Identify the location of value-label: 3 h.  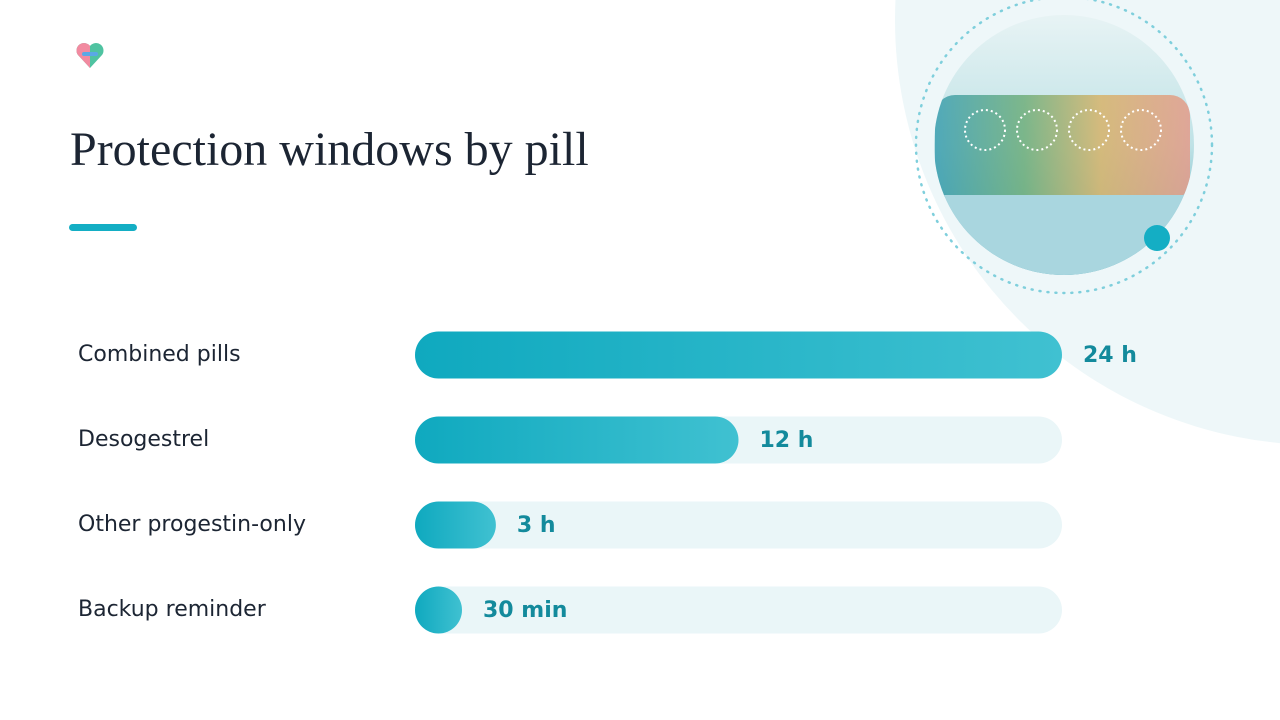
(536, 525).